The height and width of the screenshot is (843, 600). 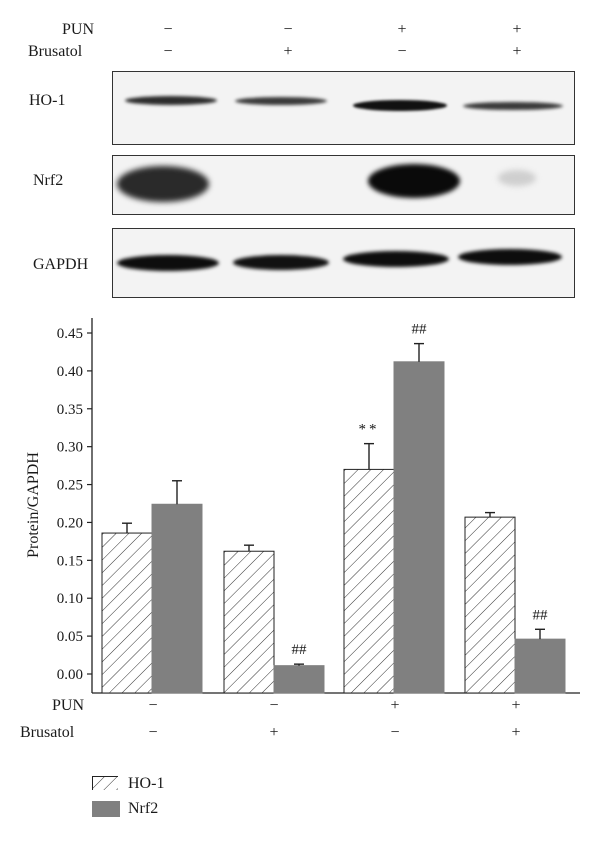 What do you see at coordinates (274, 705) in the screenshot?
I see `chart-pun-sign-2: −` at bounding box center [274, 705].